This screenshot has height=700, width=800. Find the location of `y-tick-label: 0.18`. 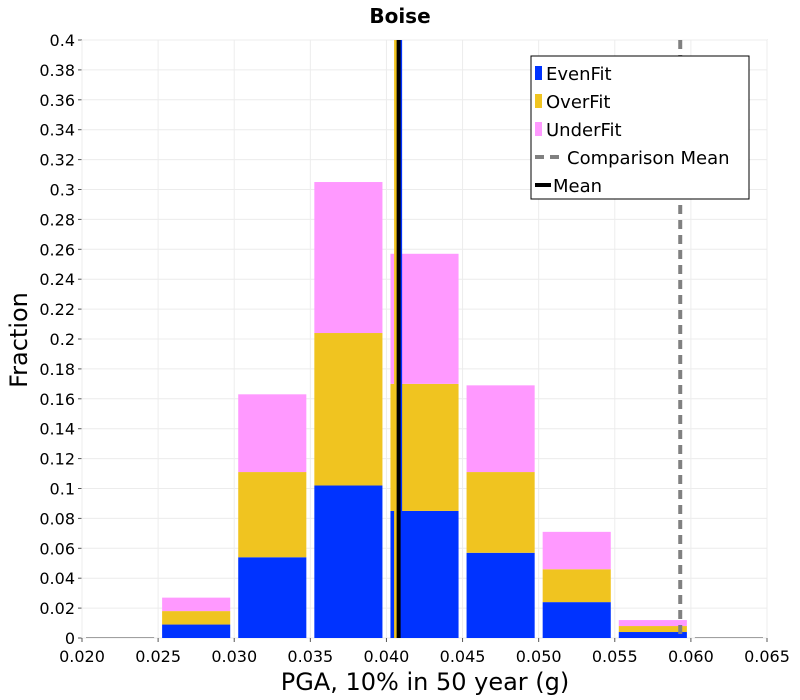

y-tick-label: 0.18 is located at coordinates (57, 369).